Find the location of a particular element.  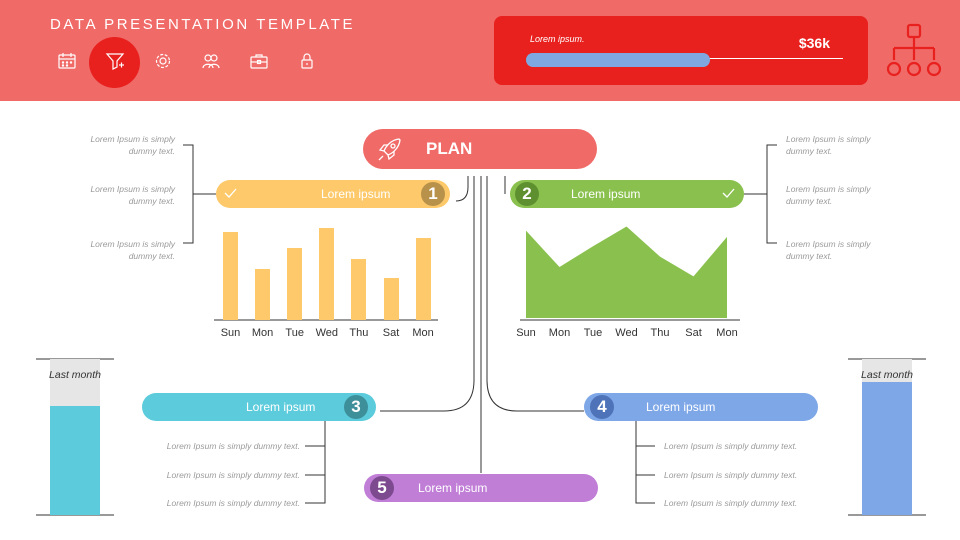

thermometer-right is located at coordinates (887, 437).